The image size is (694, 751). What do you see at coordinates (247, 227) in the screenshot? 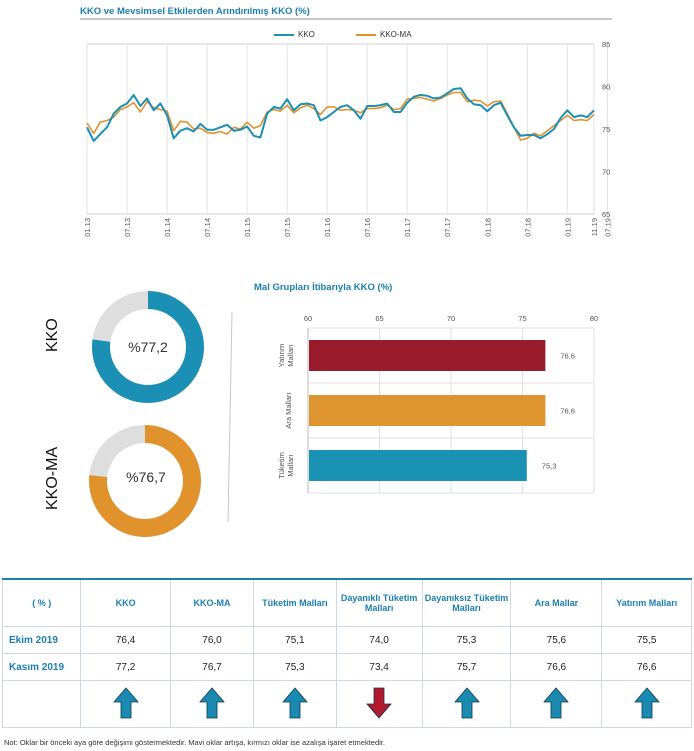
I see `x-tick-label: 01.15` at bounding box center [247, 227].